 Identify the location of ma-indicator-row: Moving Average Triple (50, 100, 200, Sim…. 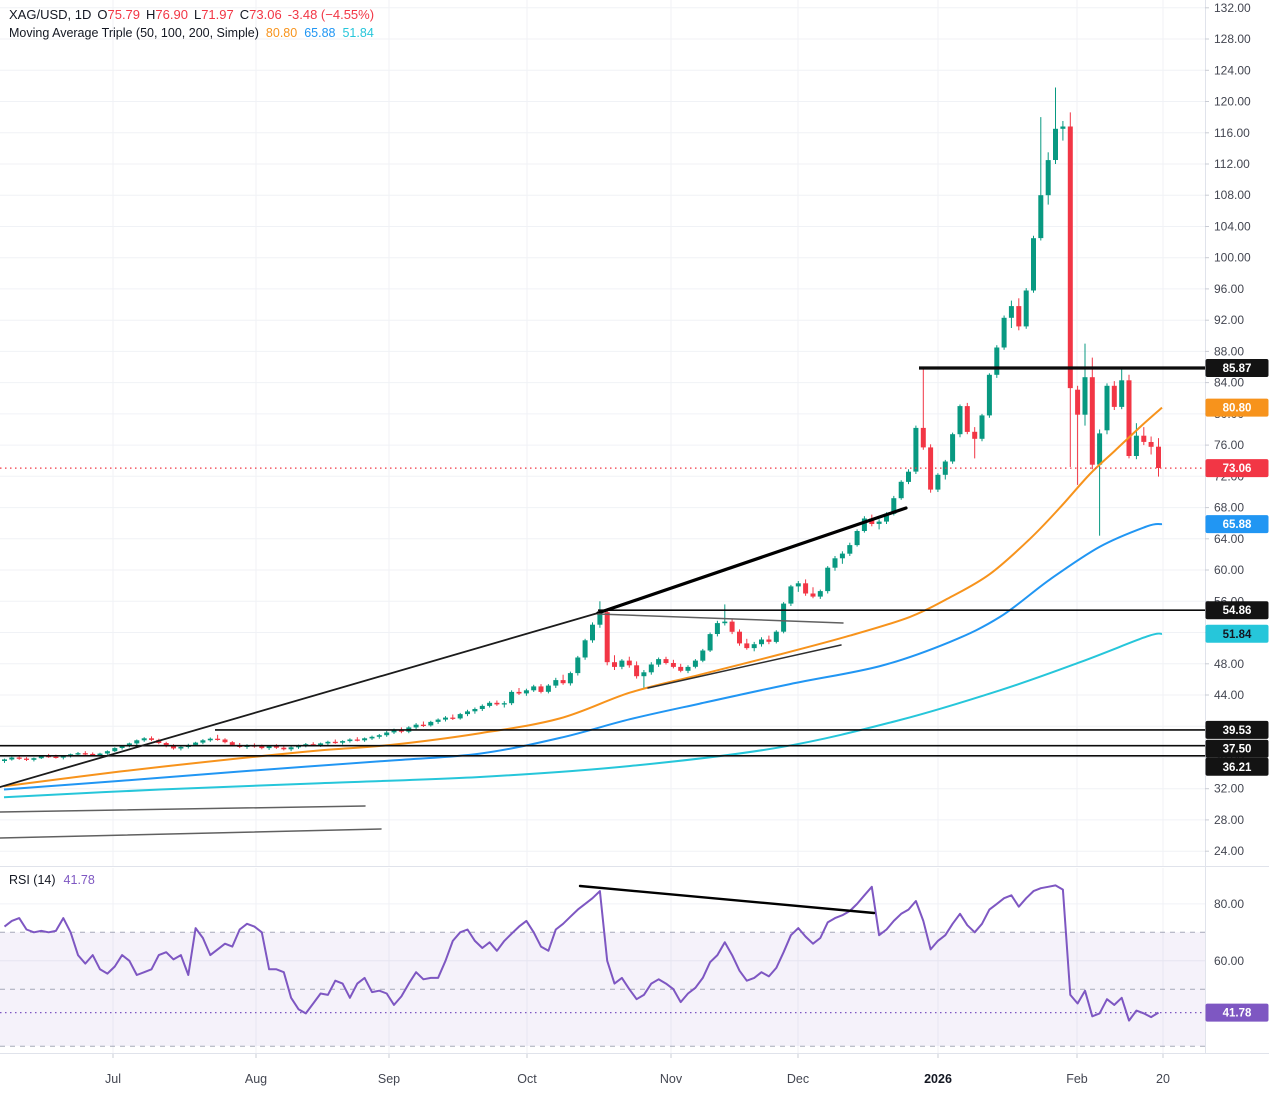
(191, 33).